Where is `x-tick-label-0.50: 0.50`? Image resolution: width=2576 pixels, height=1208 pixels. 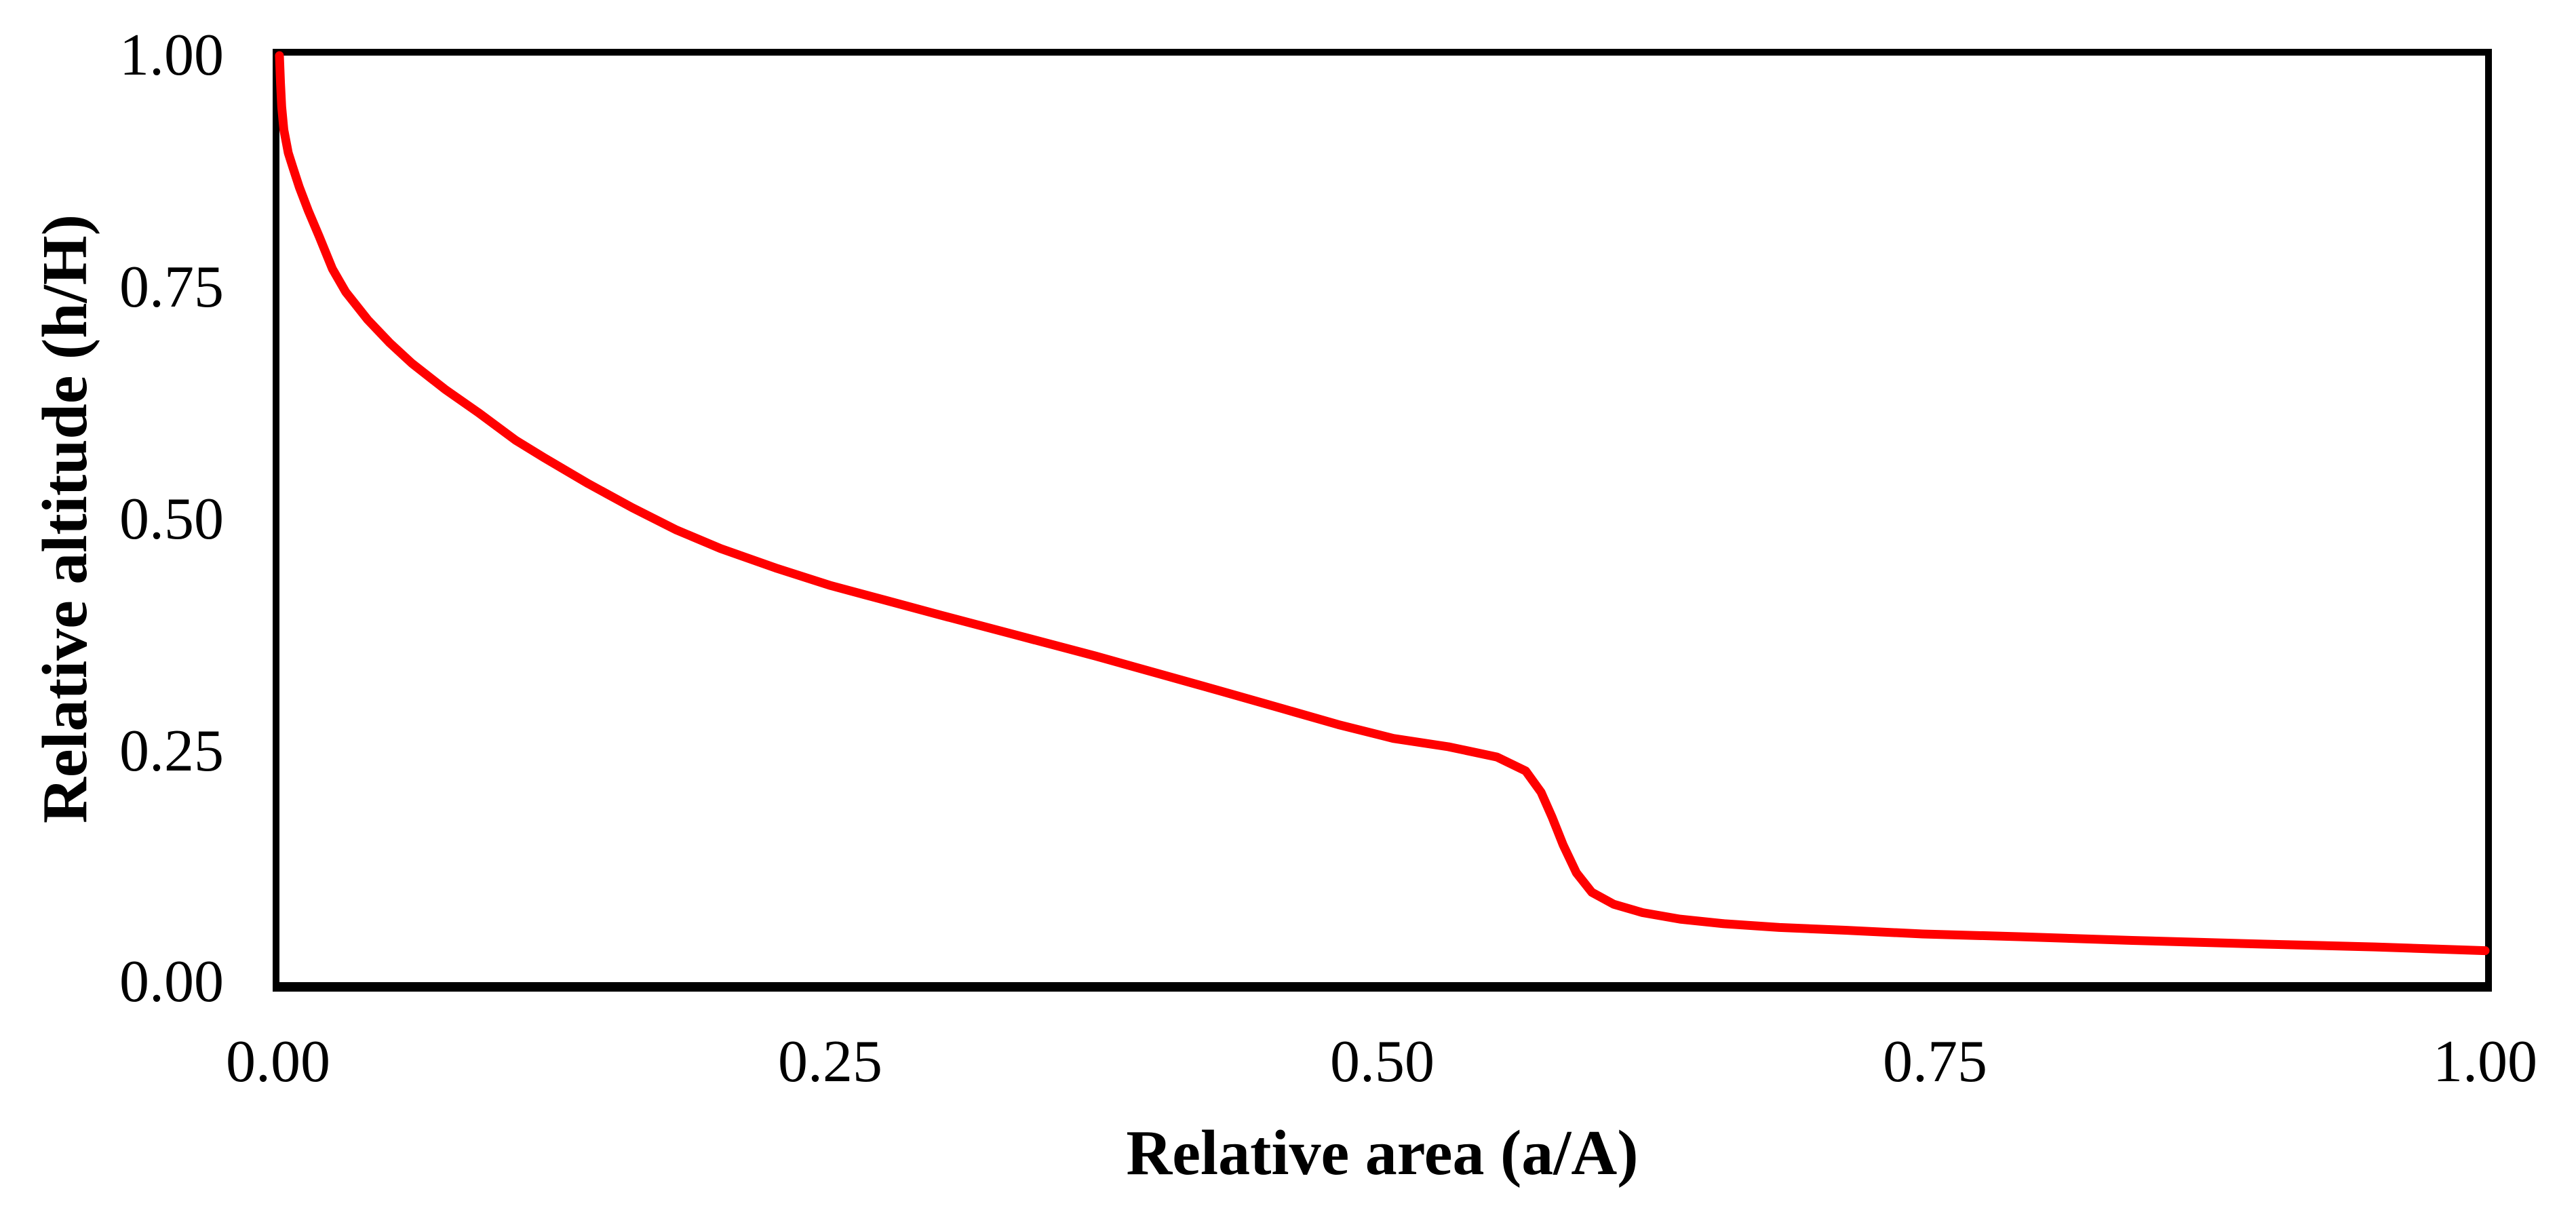 x-tick-label-0.50: 0.50 is located at coordinates (1382, 1062).